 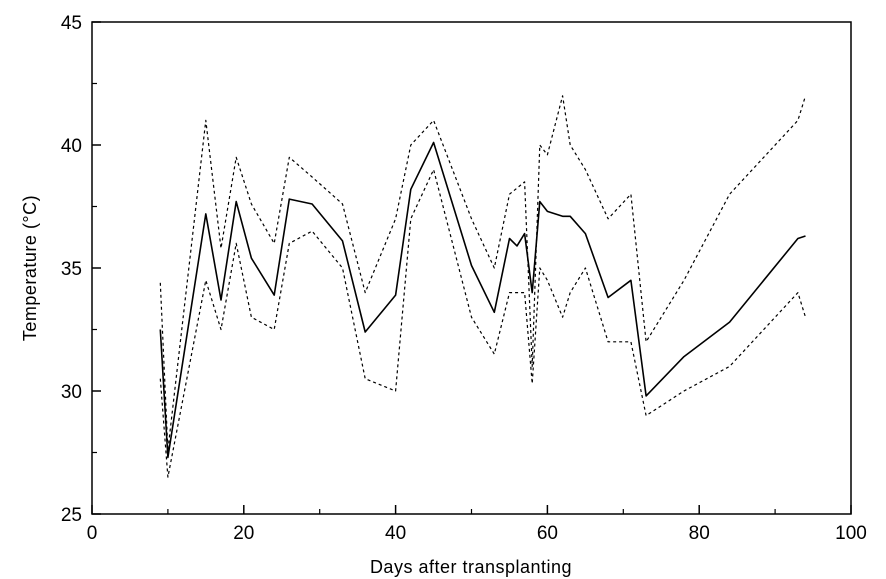 I want to click on x-axis-label: Days after transplanting, so click(x=471, y=567).